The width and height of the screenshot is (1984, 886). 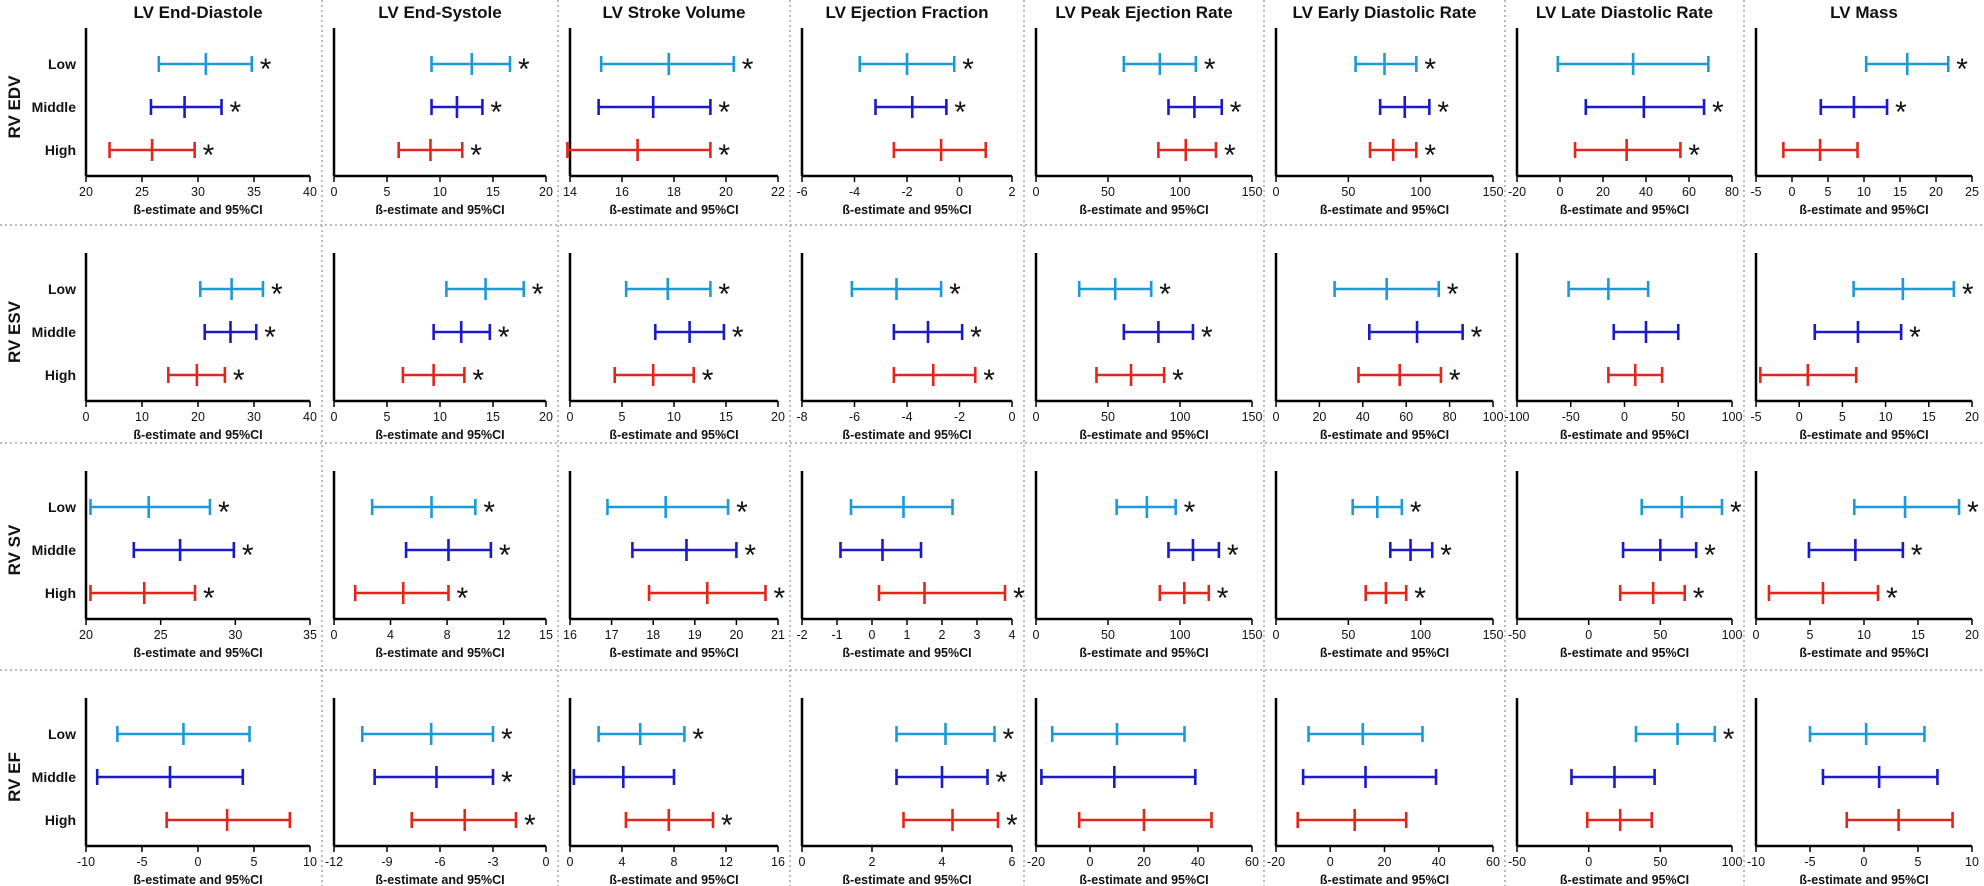 I want to click on row-title: RV EDV, so click(x=14, y=107).